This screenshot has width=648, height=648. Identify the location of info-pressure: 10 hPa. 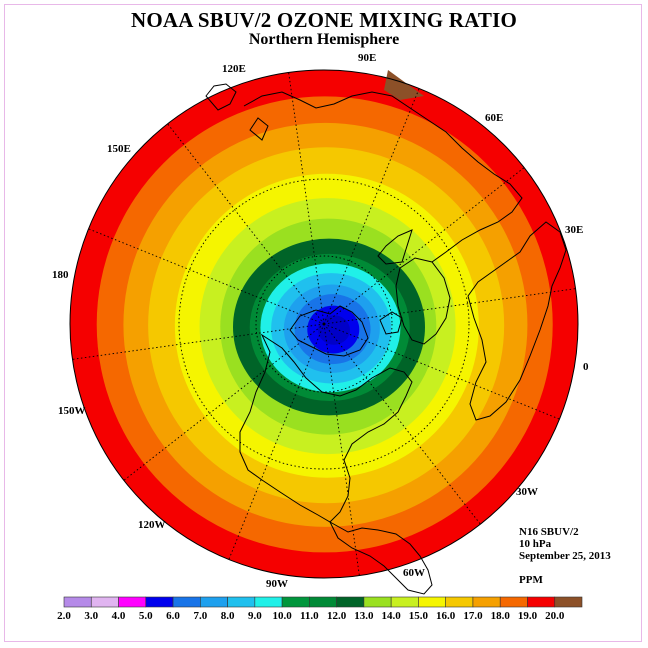
(535, 544).